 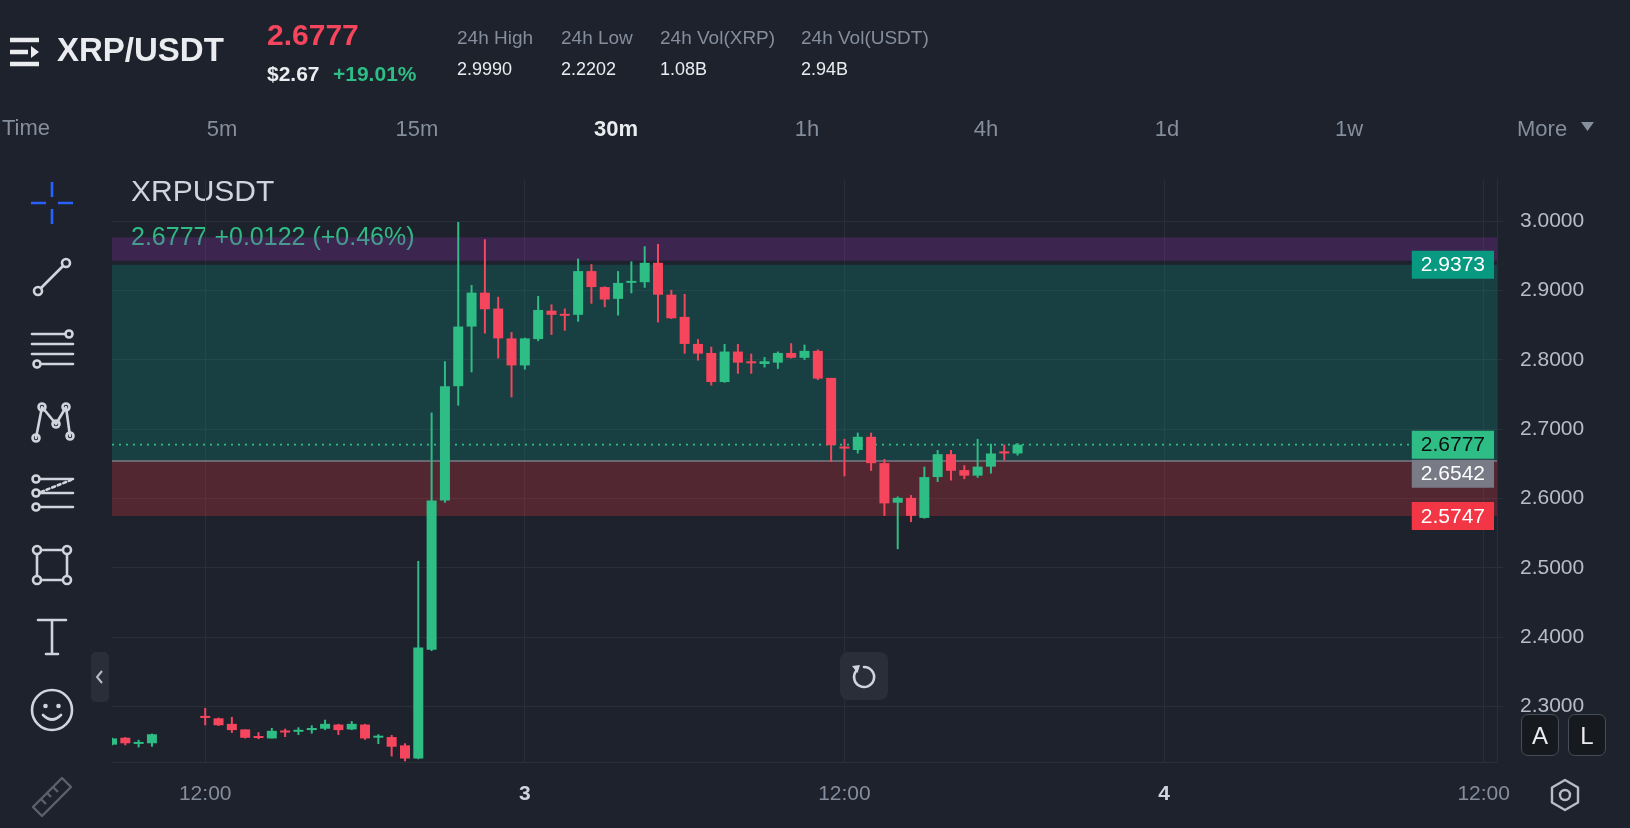 What do you see at coordinates (1452, 473) in the screenshot?
I see `ref-line-label: 2.6542` at bounding box center [1452, 473].